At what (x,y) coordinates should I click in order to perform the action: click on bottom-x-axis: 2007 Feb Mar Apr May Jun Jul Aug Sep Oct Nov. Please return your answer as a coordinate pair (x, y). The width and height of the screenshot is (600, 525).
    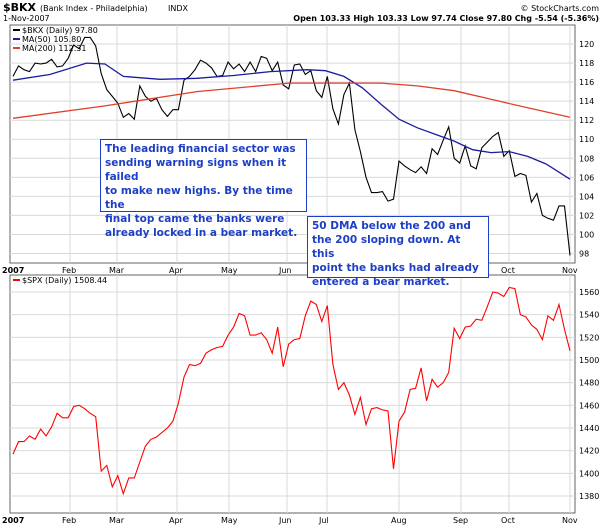
    Looking at the image, I should click on (290, 520).